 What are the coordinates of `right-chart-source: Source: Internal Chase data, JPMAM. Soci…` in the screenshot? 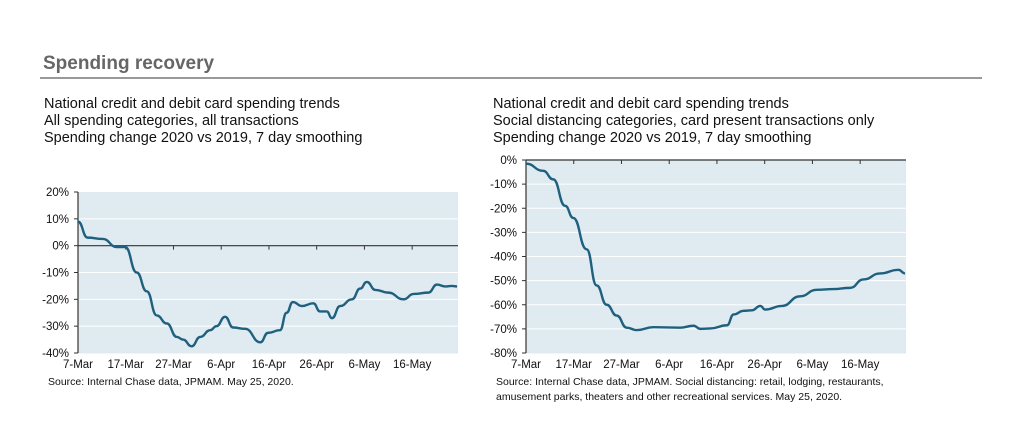 It's located at (690, 390).